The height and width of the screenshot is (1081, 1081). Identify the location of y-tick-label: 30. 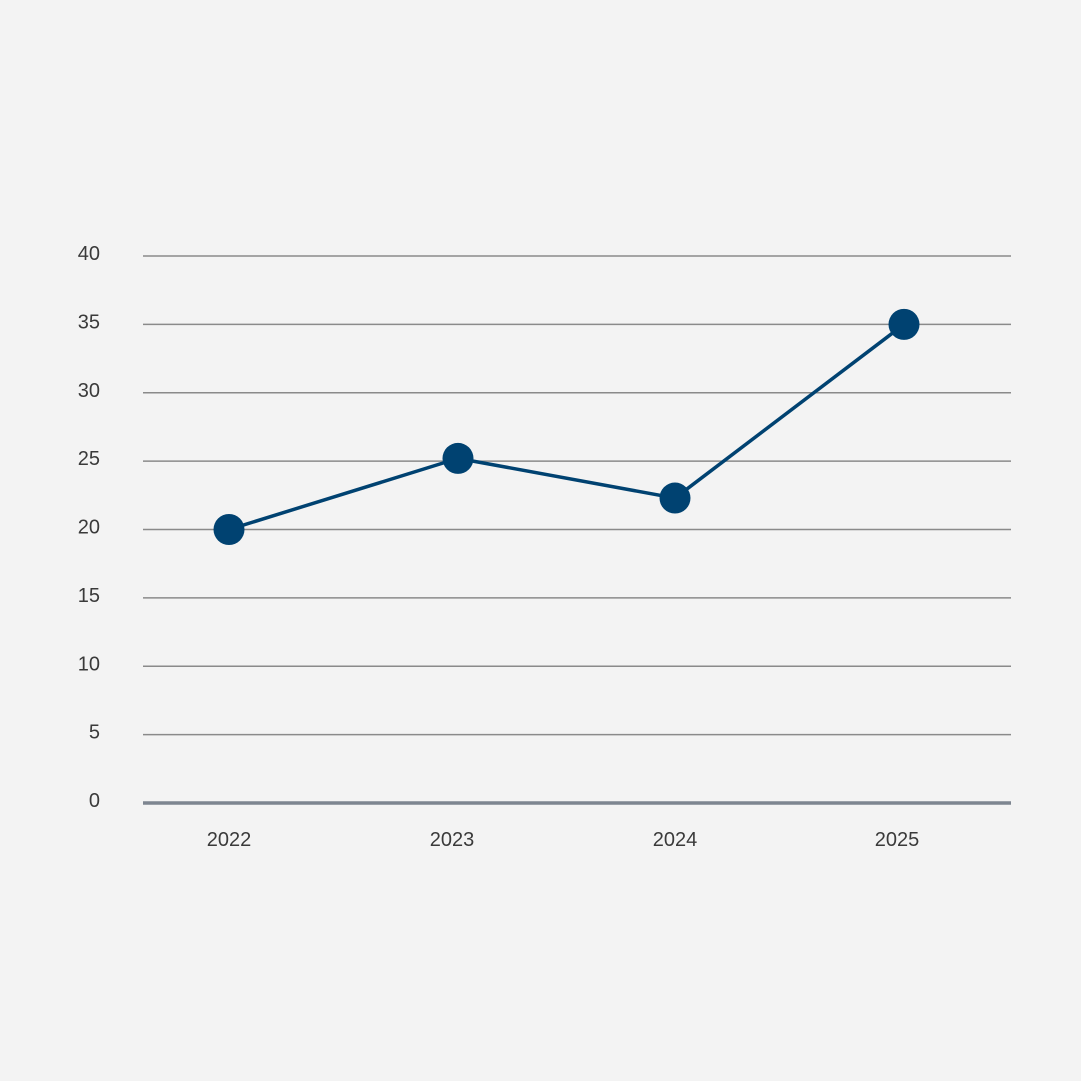
(89, 391).